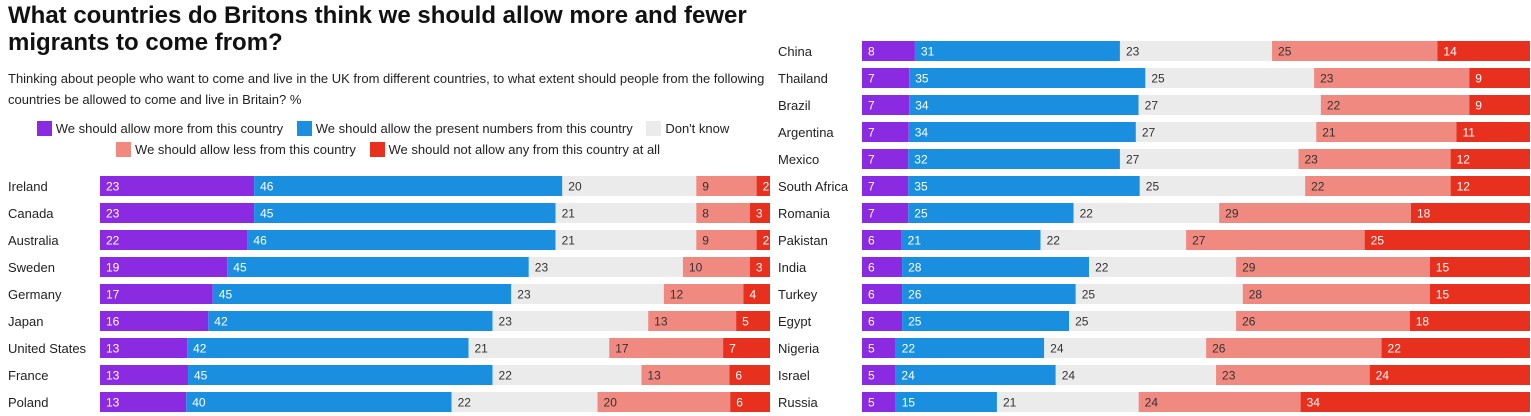 This screenshot has width=1531, height=416. Describe the element at coordinates (1318, 187) in the screenshot. I see `data-label-less: 22` at that location.